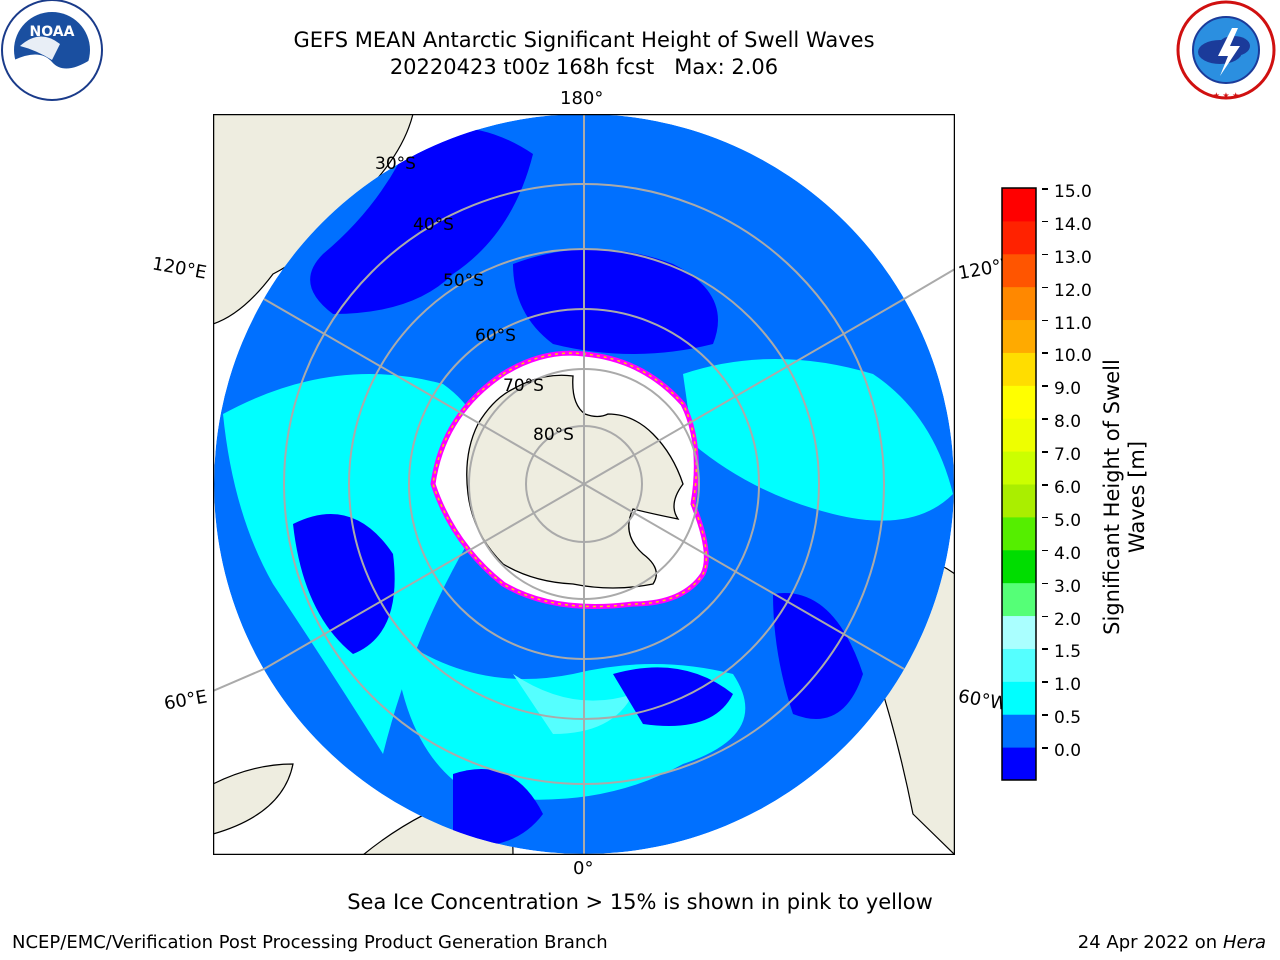 The width and height of the screenshot is (1280, 960). I want to click on colorbar-tick-label: 4.0, so click(1068, 553).